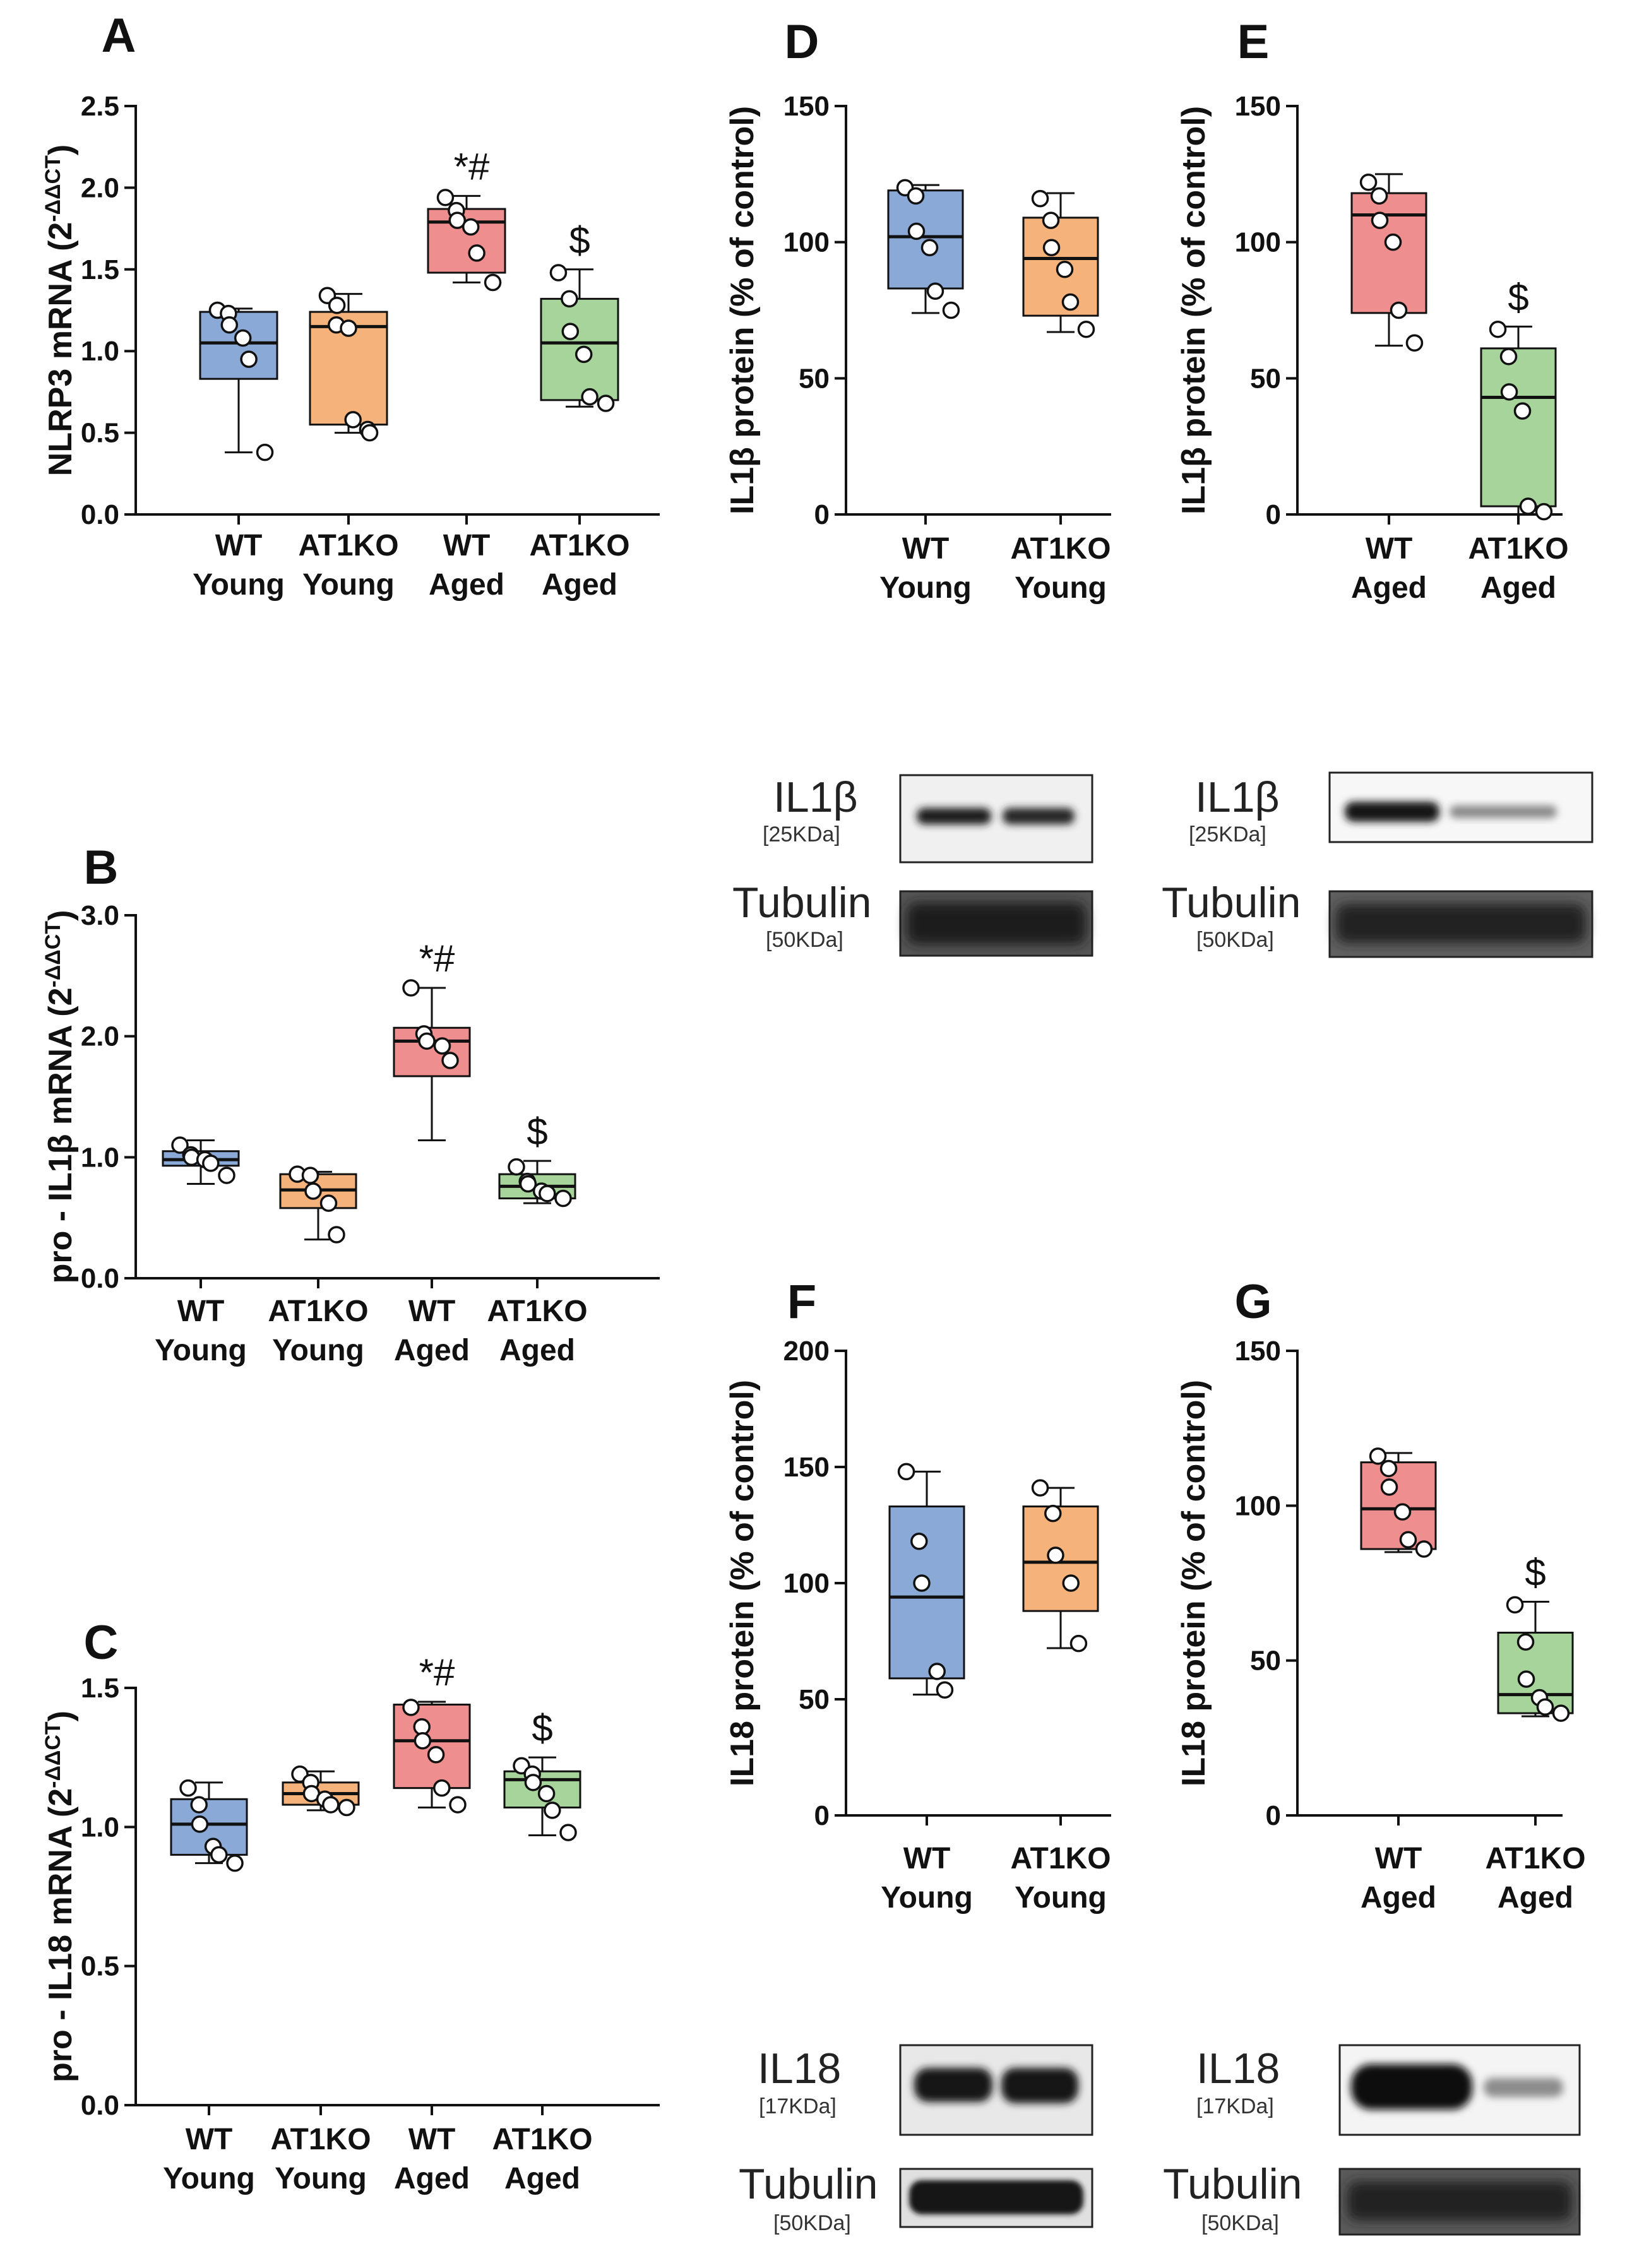 This screenshot has height=2268, width=1632. I want to click on y-axis-title: NLRP3 mRNA (2-ΔΔCT), so click(60, 310).